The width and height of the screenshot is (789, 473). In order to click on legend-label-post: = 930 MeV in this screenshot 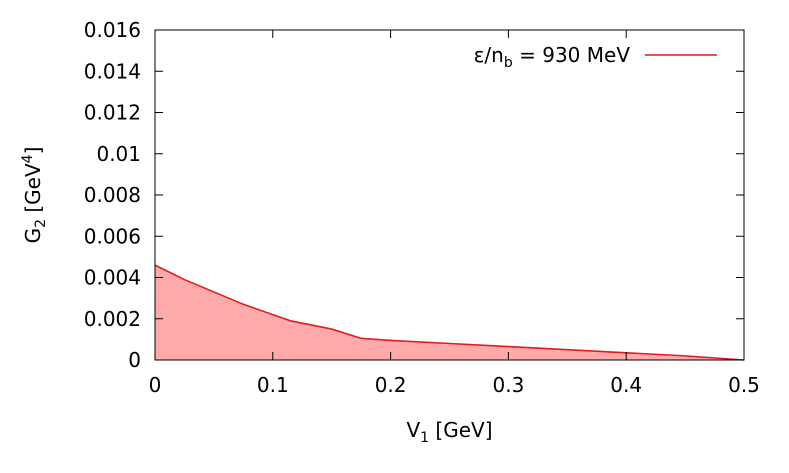, I will do `click(572, 55)`.